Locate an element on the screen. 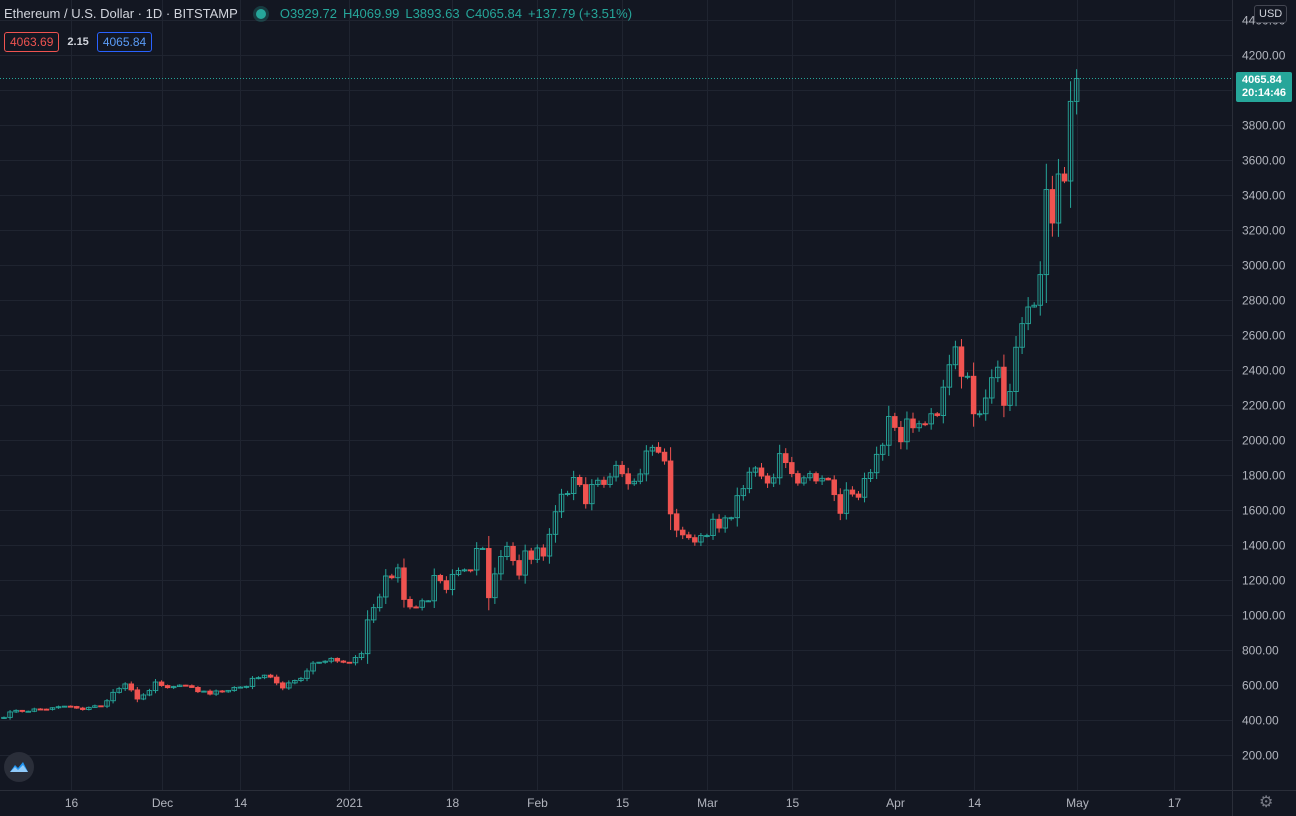 Image resolution: width=1296 pixels, height=816 pixels. close-label: C is located at coordinates (470, 13).